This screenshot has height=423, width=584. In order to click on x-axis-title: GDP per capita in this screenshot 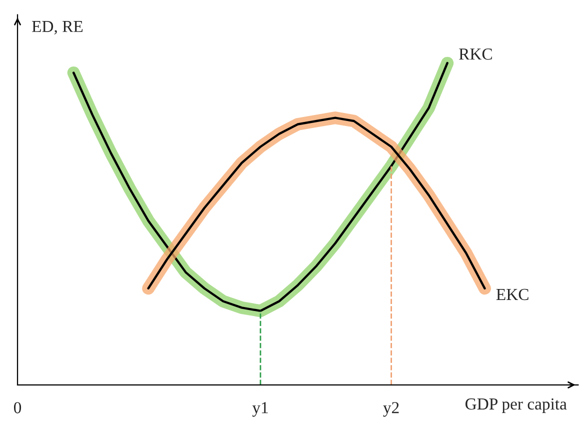, I will do `click(516, 405)`.